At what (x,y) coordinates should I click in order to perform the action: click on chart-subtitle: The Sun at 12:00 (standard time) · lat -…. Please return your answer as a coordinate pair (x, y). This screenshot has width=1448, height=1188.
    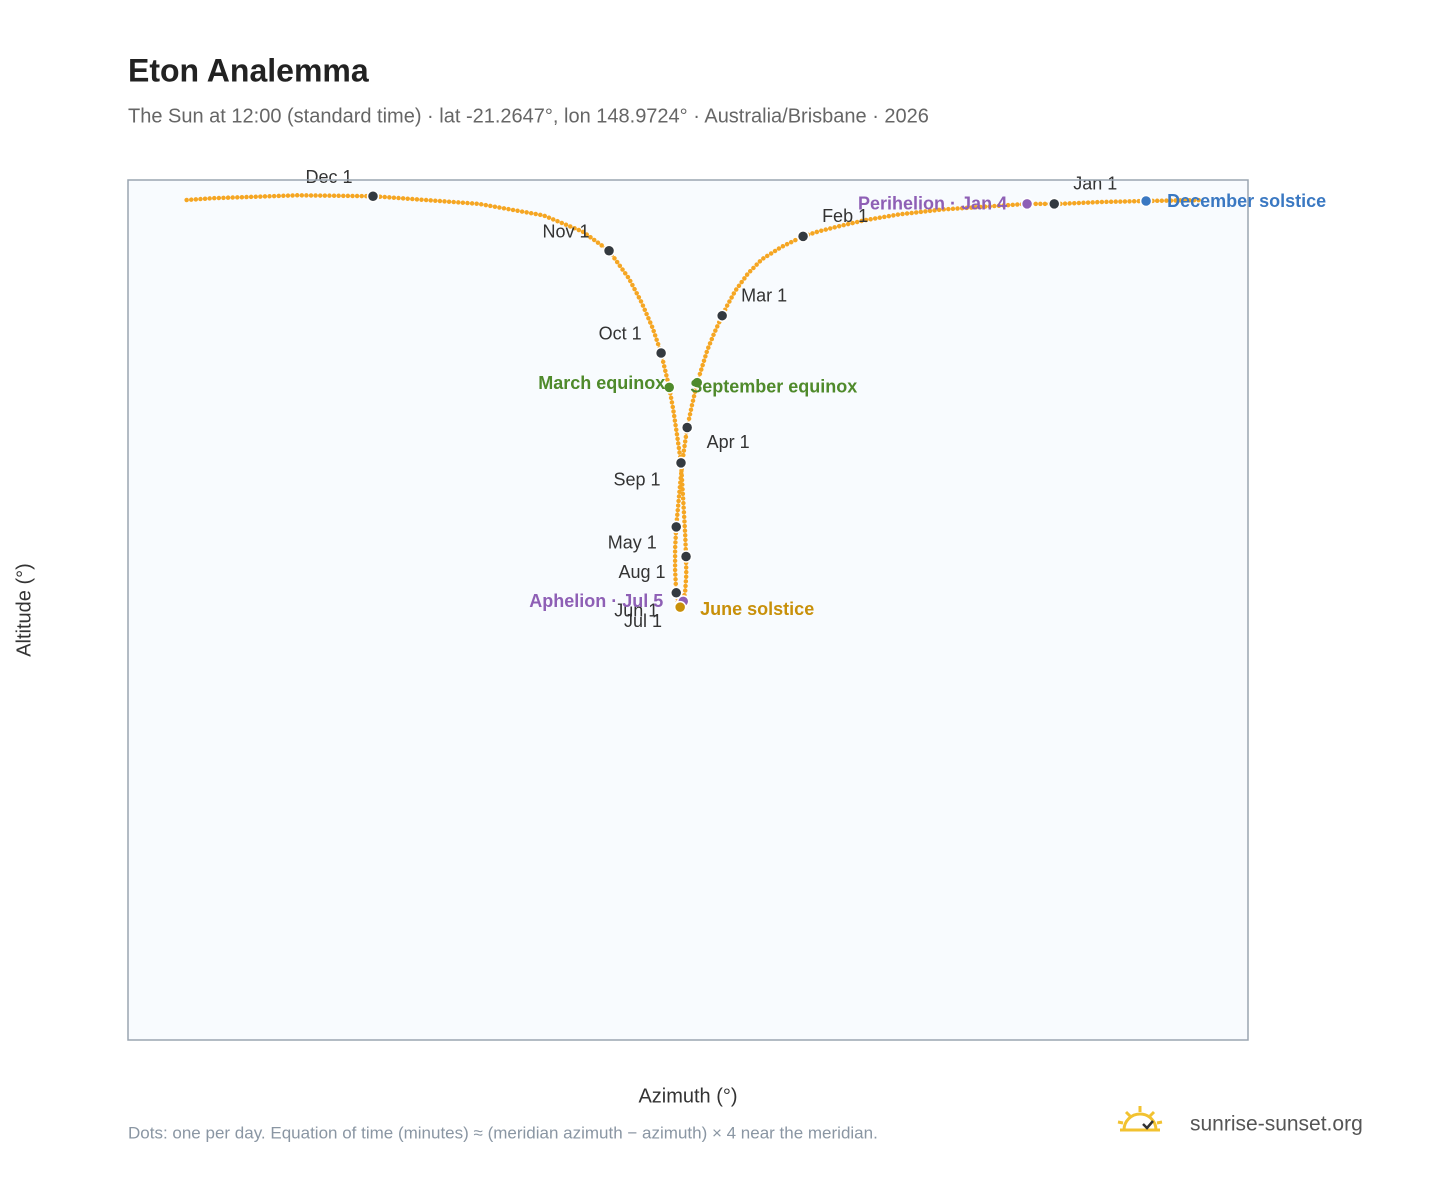
    Looking at the image, I should click on (528, 116).